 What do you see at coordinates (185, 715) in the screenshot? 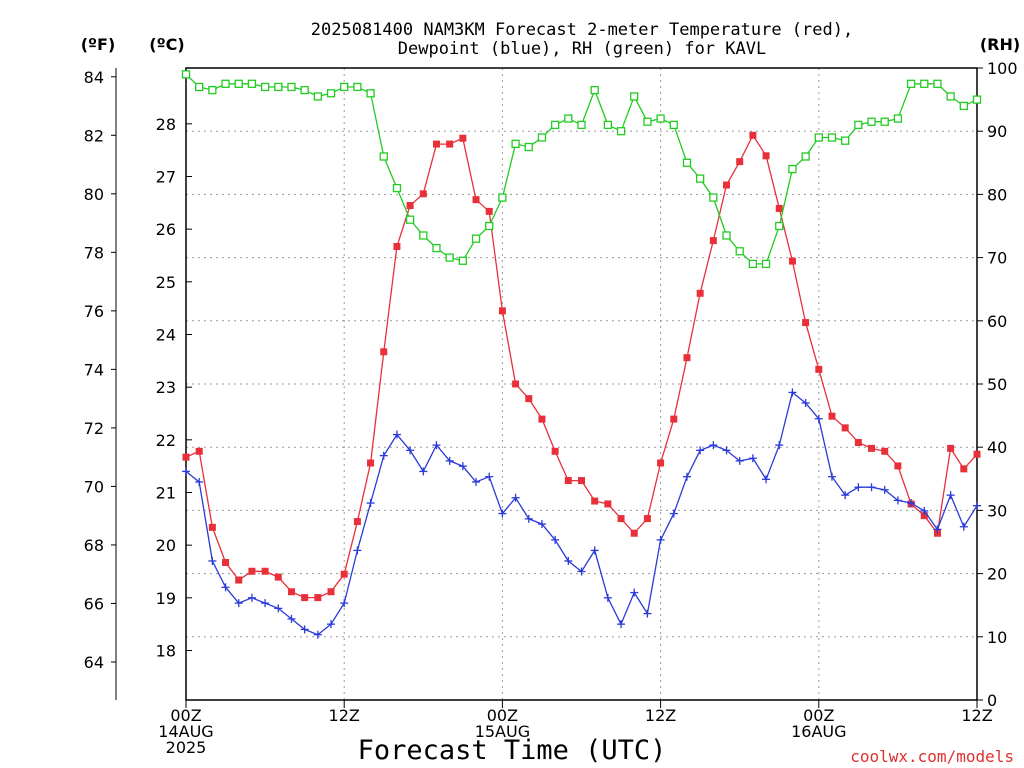
I see `x-tick-label: 00Z` at bounding box center [185, 715].